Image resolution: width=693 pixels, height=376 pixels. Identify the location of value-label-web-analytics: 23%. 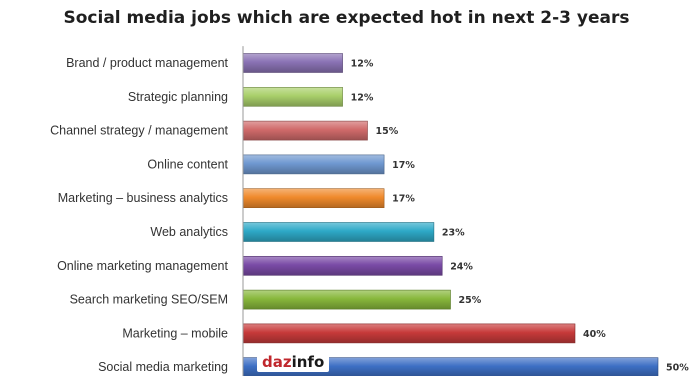
(453, 233).